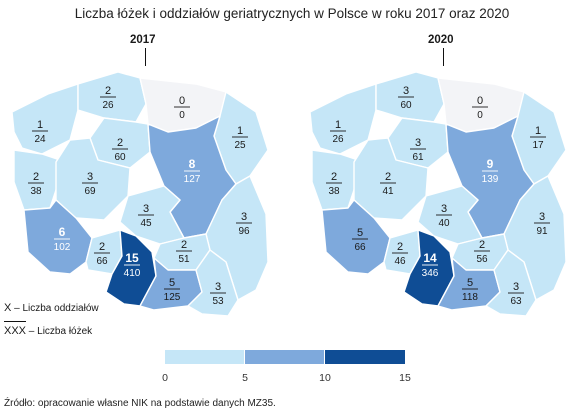 This screenshot has width=584, height=415. I want to click on region-label-swietokrzyskie: 256, so click(482, 252).